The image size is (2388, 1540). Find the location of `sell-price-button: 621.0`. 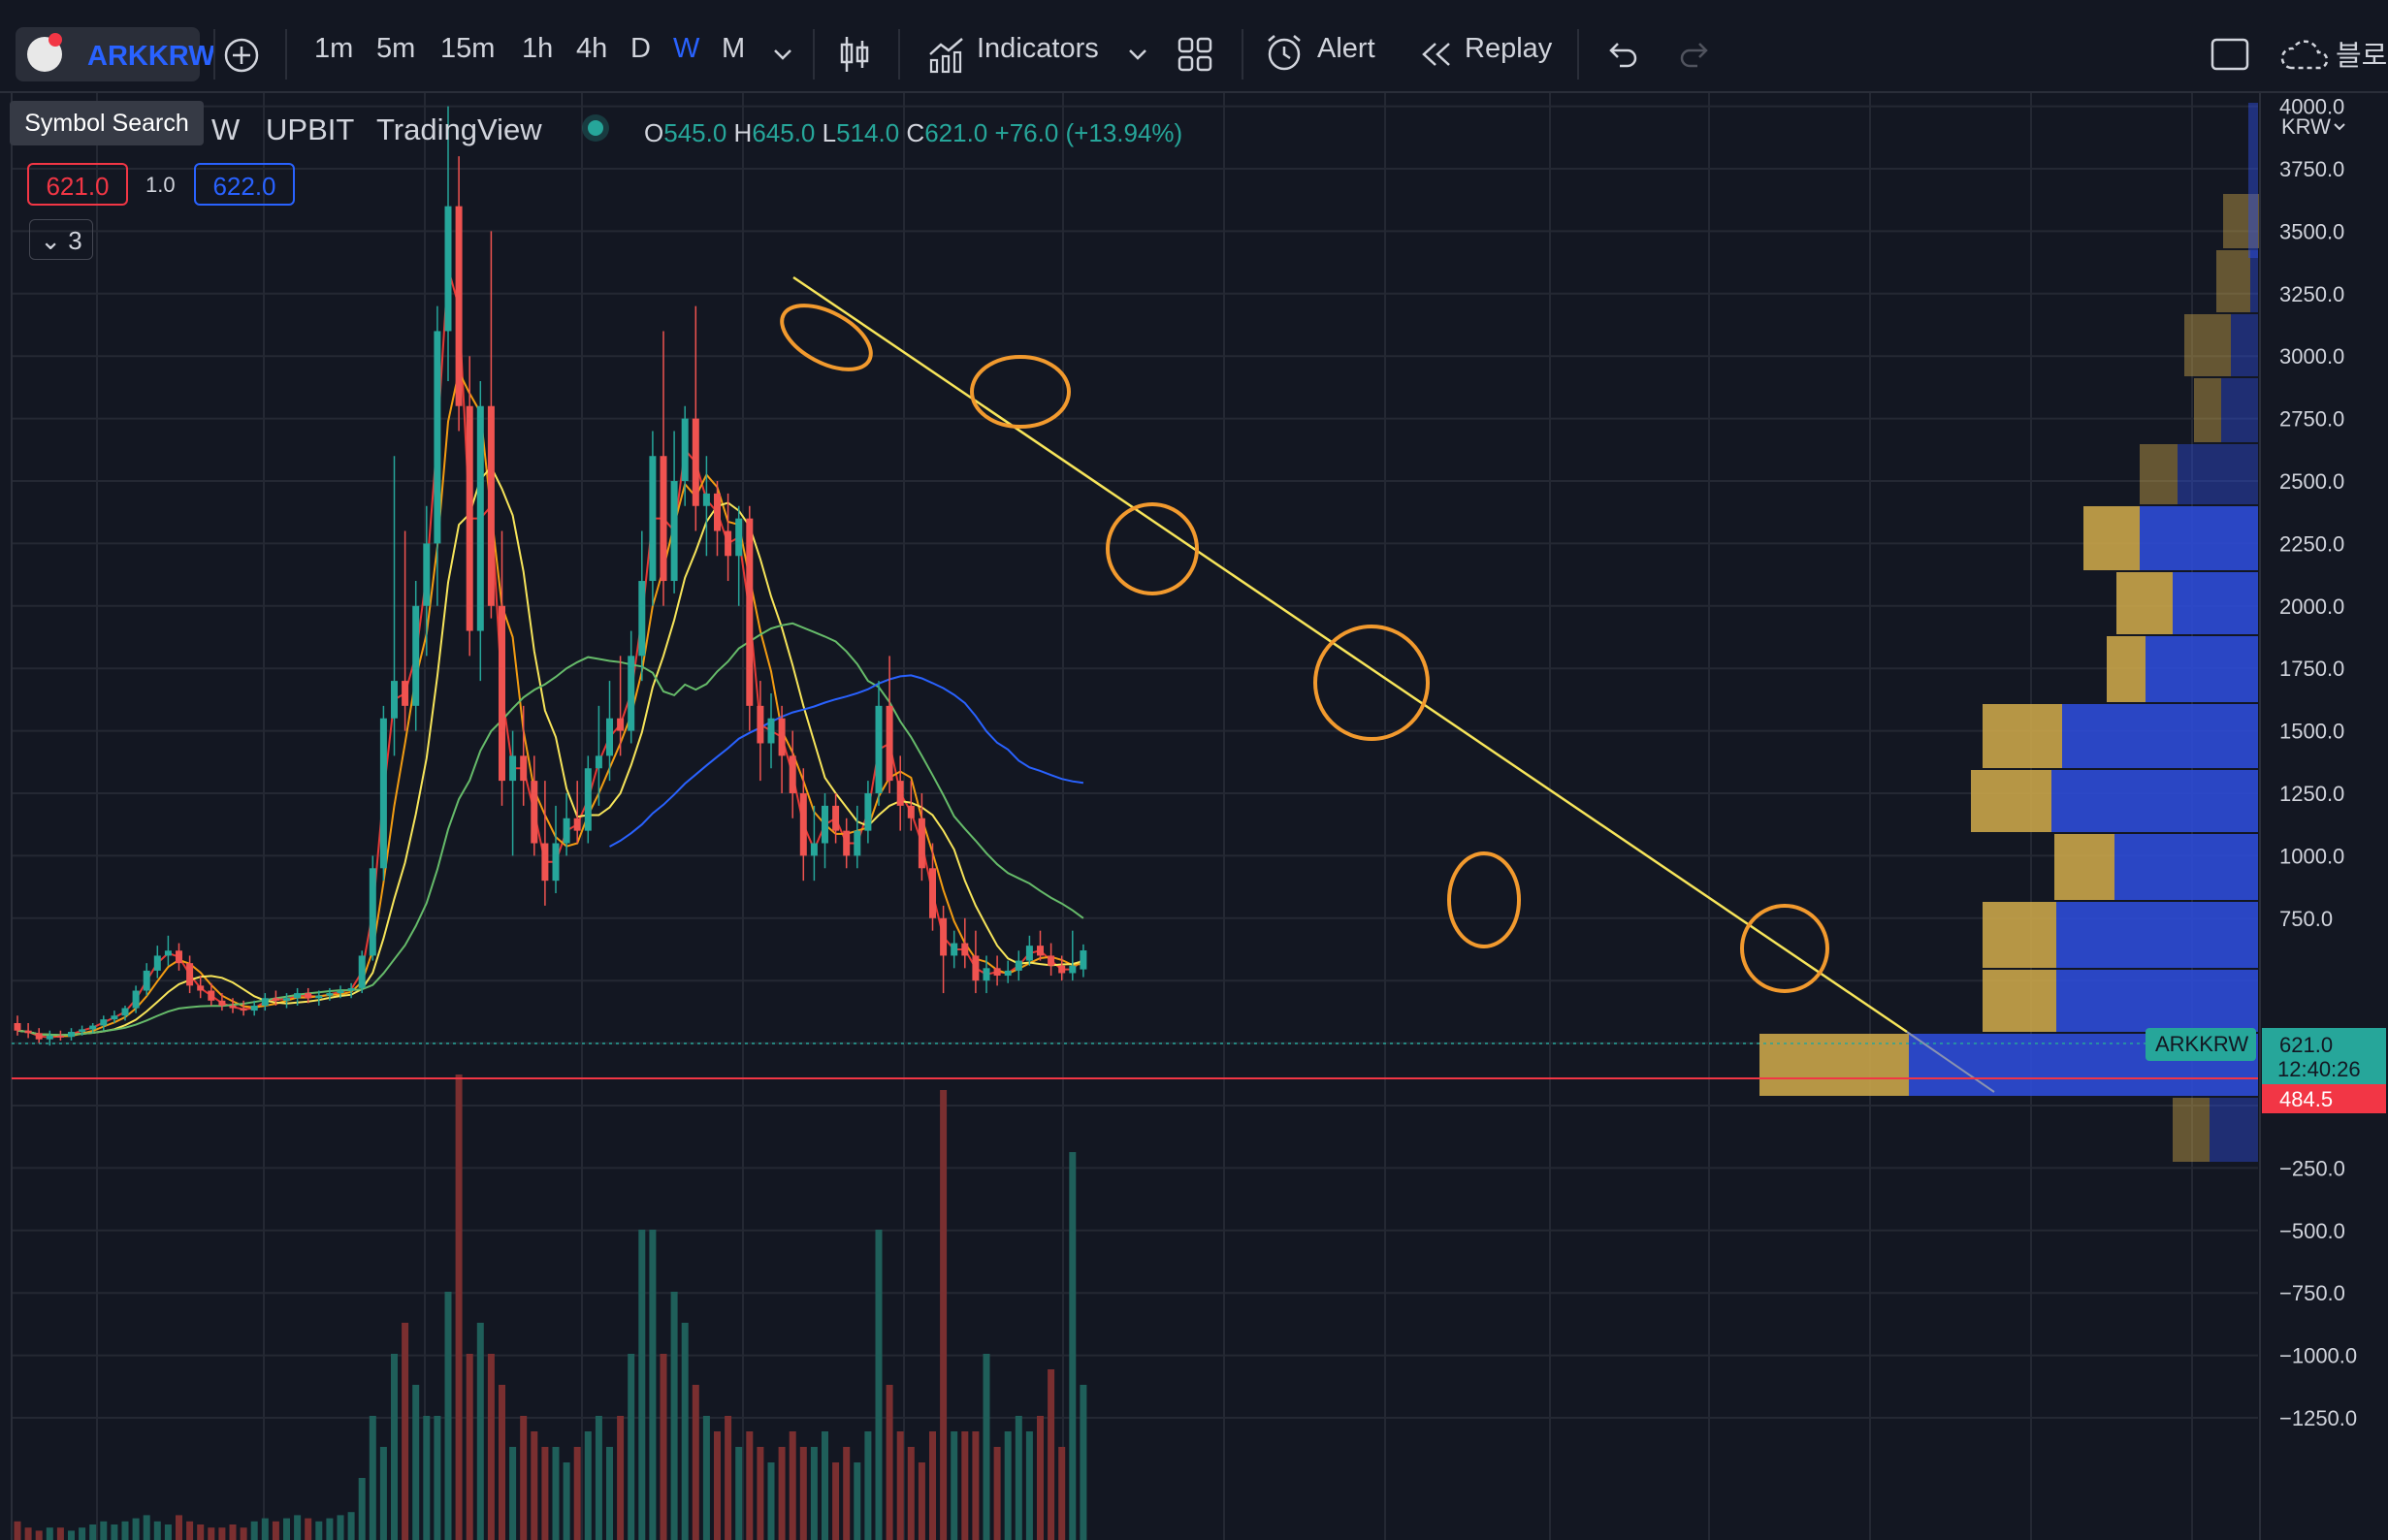

sell-price-button: 621.0 is located at coordinates (77, 184).